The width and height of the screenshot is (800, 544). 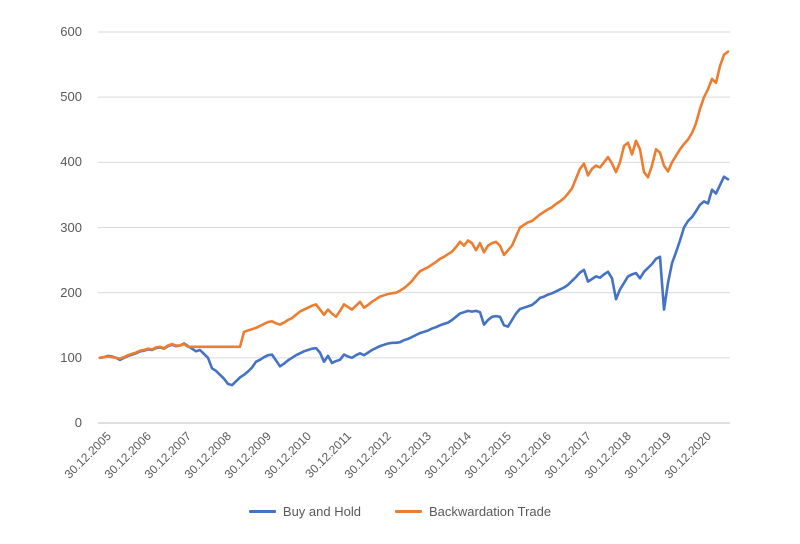 I want to click on legend-label: Backwardation Trade, so click(x=490, y=511).